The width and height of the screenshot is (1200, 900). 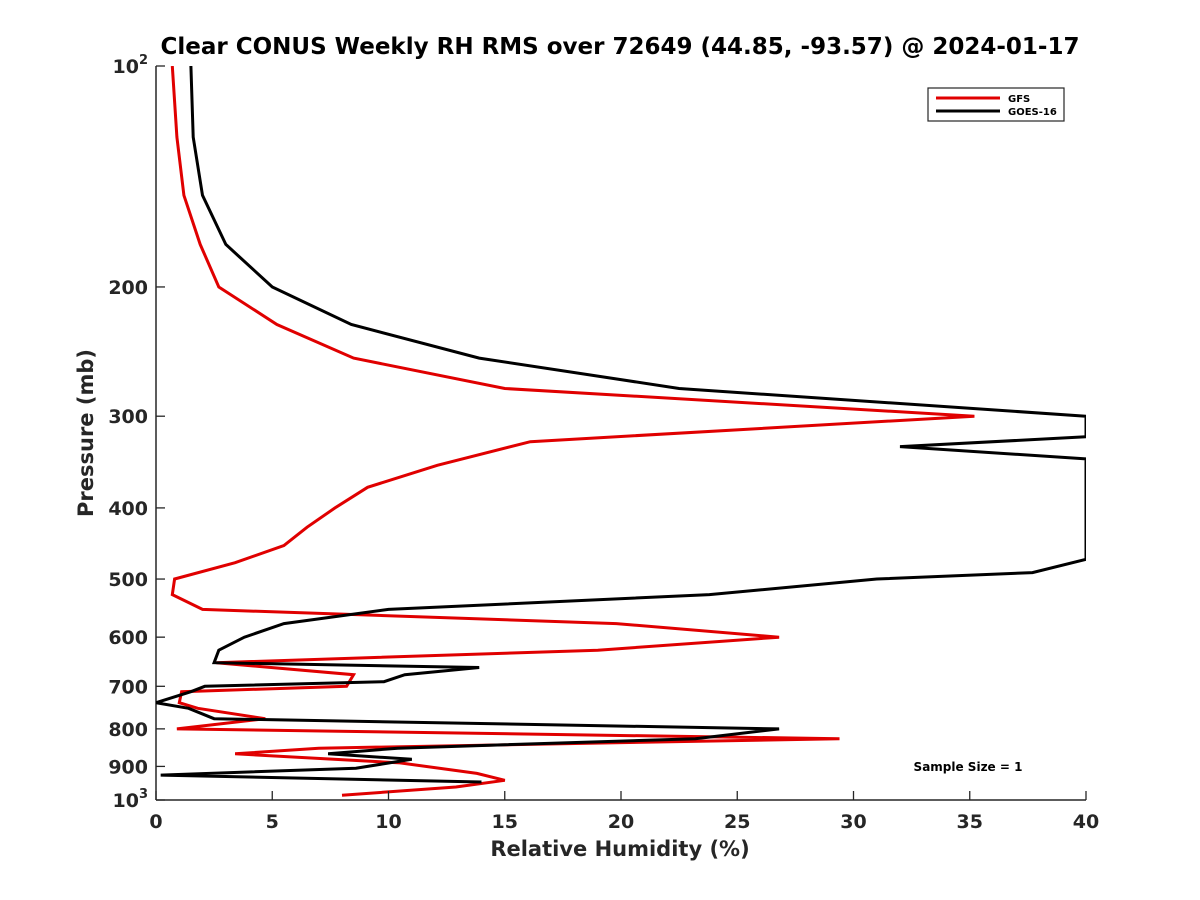 I want to click on x-tick-label: 40, so click(x=1086, y=822).